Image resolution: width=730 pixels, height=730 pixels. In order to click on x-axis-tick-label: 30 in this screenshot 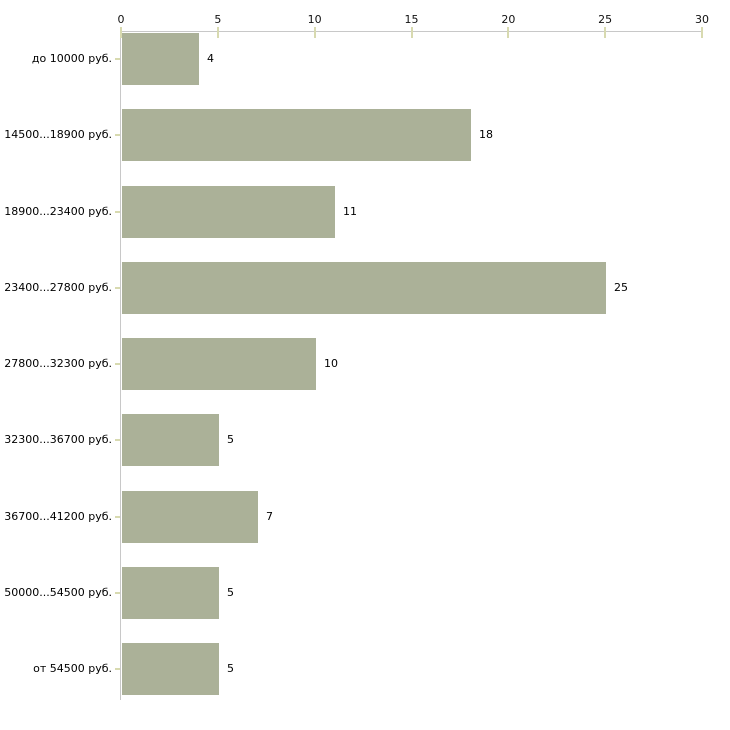, I will do `click(702, 19)`.